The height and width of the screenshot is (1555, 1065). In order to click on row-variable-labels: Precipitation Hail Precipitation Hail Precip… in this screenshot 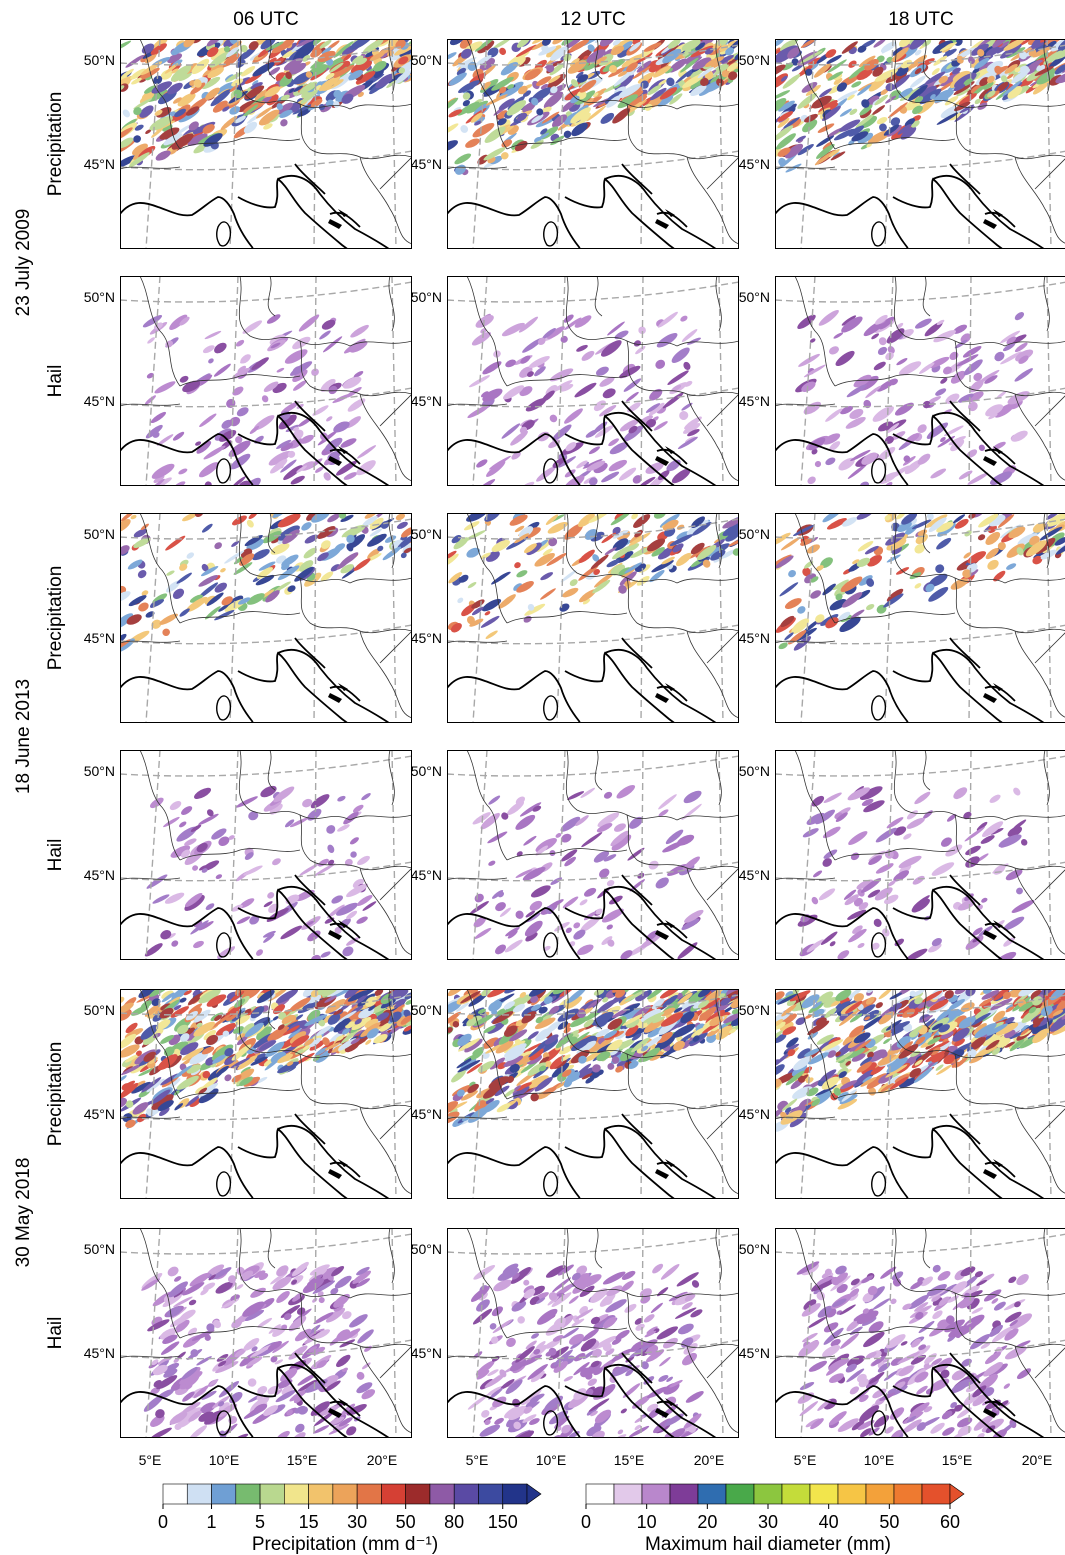, I will do `click(55, 721)`.